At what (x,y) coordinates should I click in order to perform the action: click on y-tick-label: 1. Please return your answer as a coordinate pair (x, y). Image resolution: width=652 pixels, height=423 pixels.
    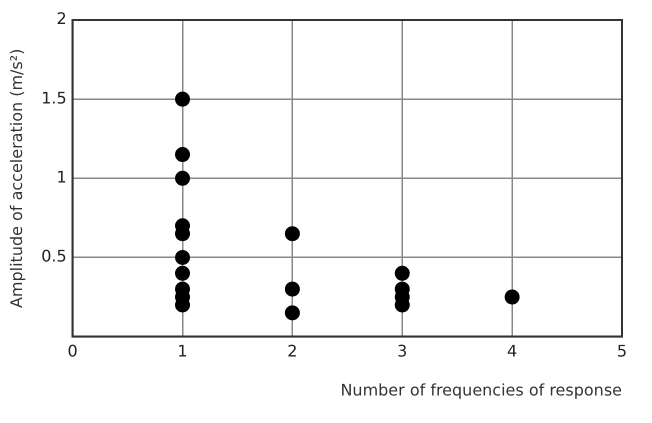
    Looking at the image, I should click on (61, 176).